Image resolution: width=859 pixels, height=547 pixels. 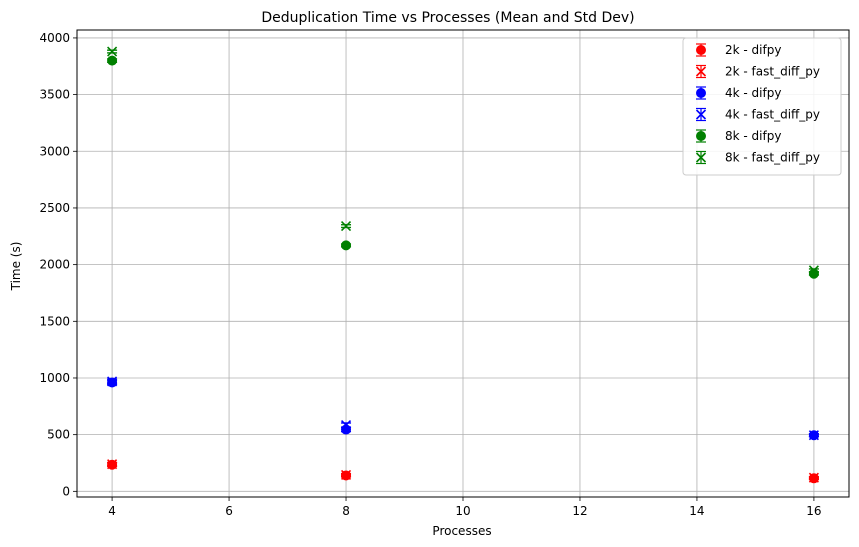 I want to click on legend-box, so click(x=762, y=106).